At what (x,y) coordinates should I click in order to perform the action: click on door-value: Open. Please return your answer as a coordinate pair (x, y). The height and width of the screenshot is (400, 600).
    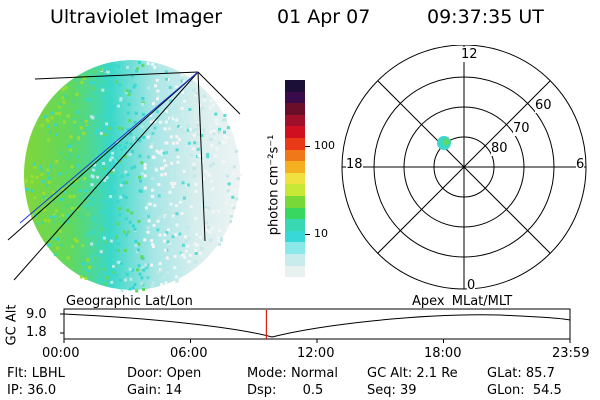
    Looking at the image, I should click on (184, 373).